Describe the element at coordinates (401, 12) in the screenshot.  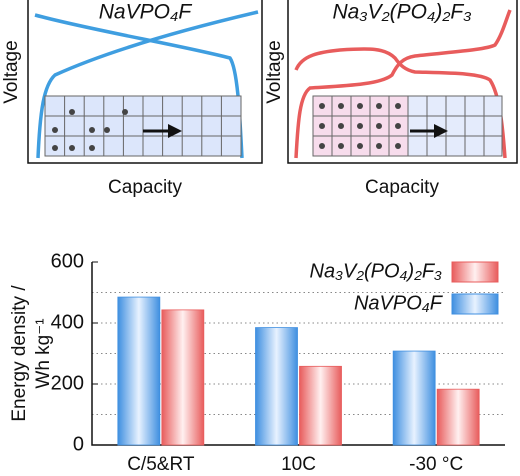
I see `schematic-title: Na₃V₂(PO₄)₂F₃` at that location.